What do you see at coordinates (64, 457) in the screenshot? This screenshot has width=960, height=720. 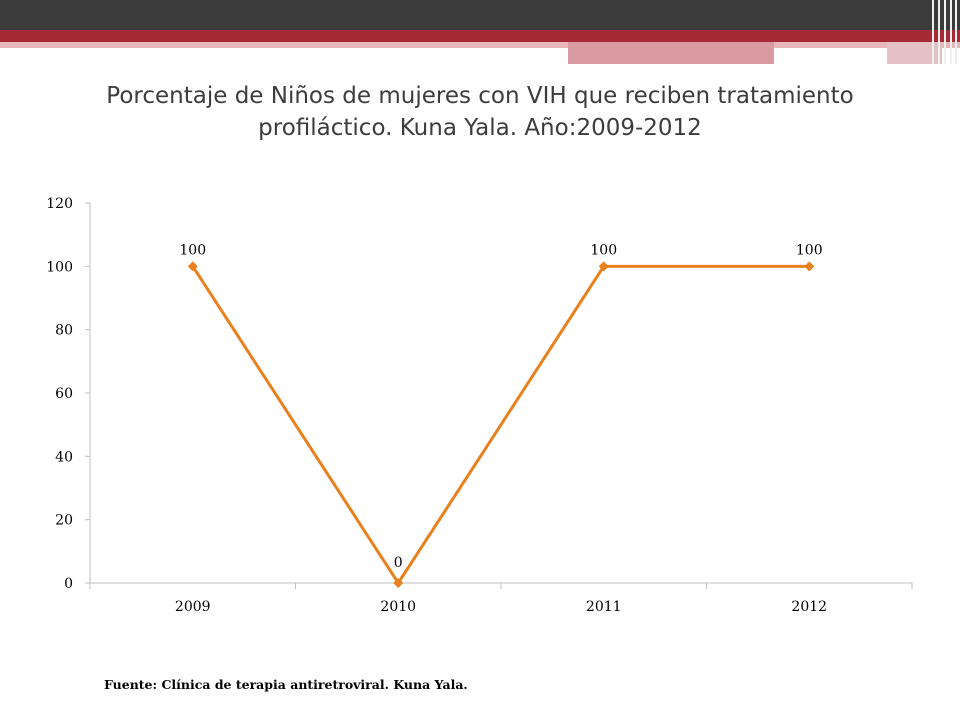 I see `y-tick-label: 40` at bounding box center [64, 457].